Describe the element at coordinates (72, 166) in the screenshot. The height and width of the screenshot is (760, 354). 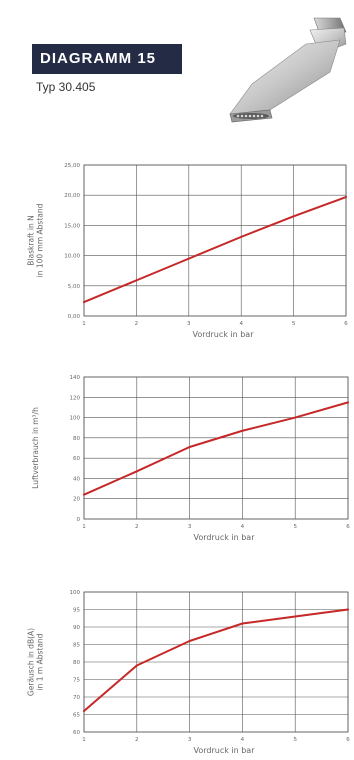
I see `y-tick-label: 25,00` at that location.